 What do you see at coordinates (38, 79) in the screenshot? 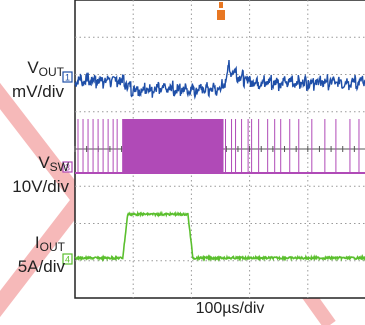
I see `vout-channel-label: VOUT mV/div` at bounding box center [38, 79].